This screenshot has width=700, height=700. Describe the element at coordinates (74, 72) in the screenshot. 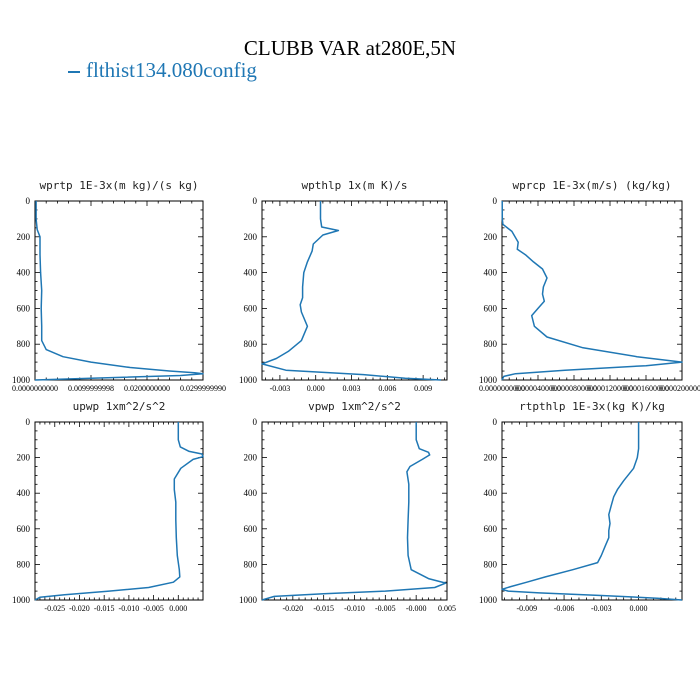

I see `legend-line-swatch` at that location.